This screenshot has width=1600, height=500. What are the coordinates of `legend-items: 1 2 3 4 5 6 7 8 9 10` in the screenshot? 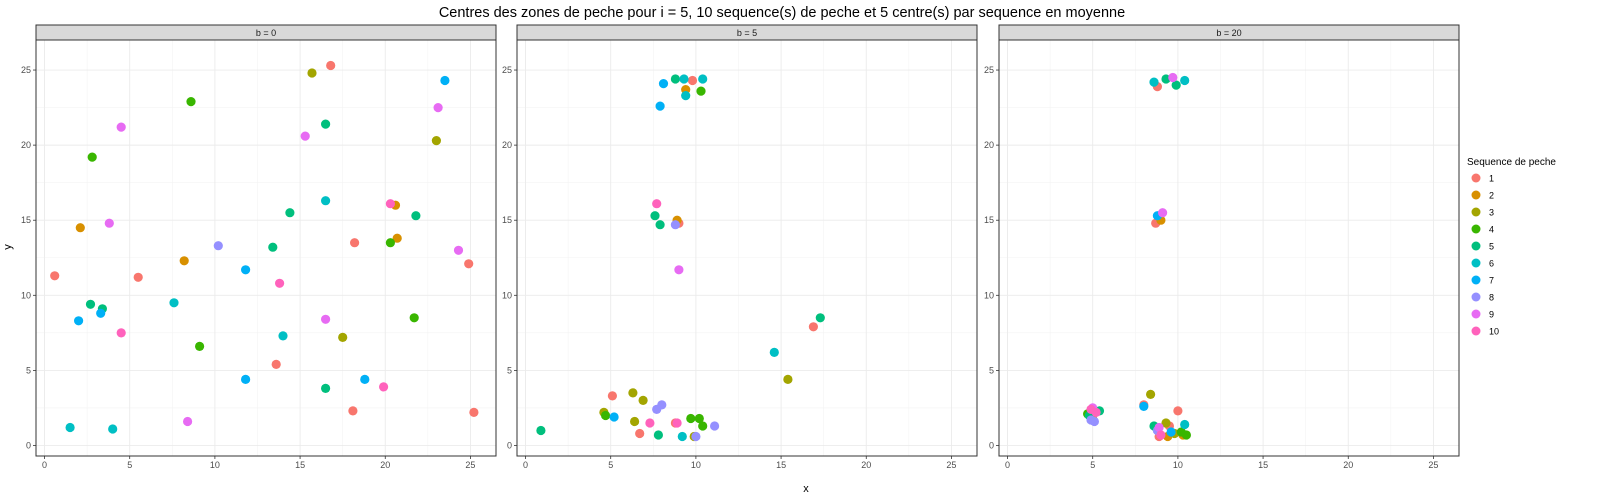 It's located at (1485, 255).